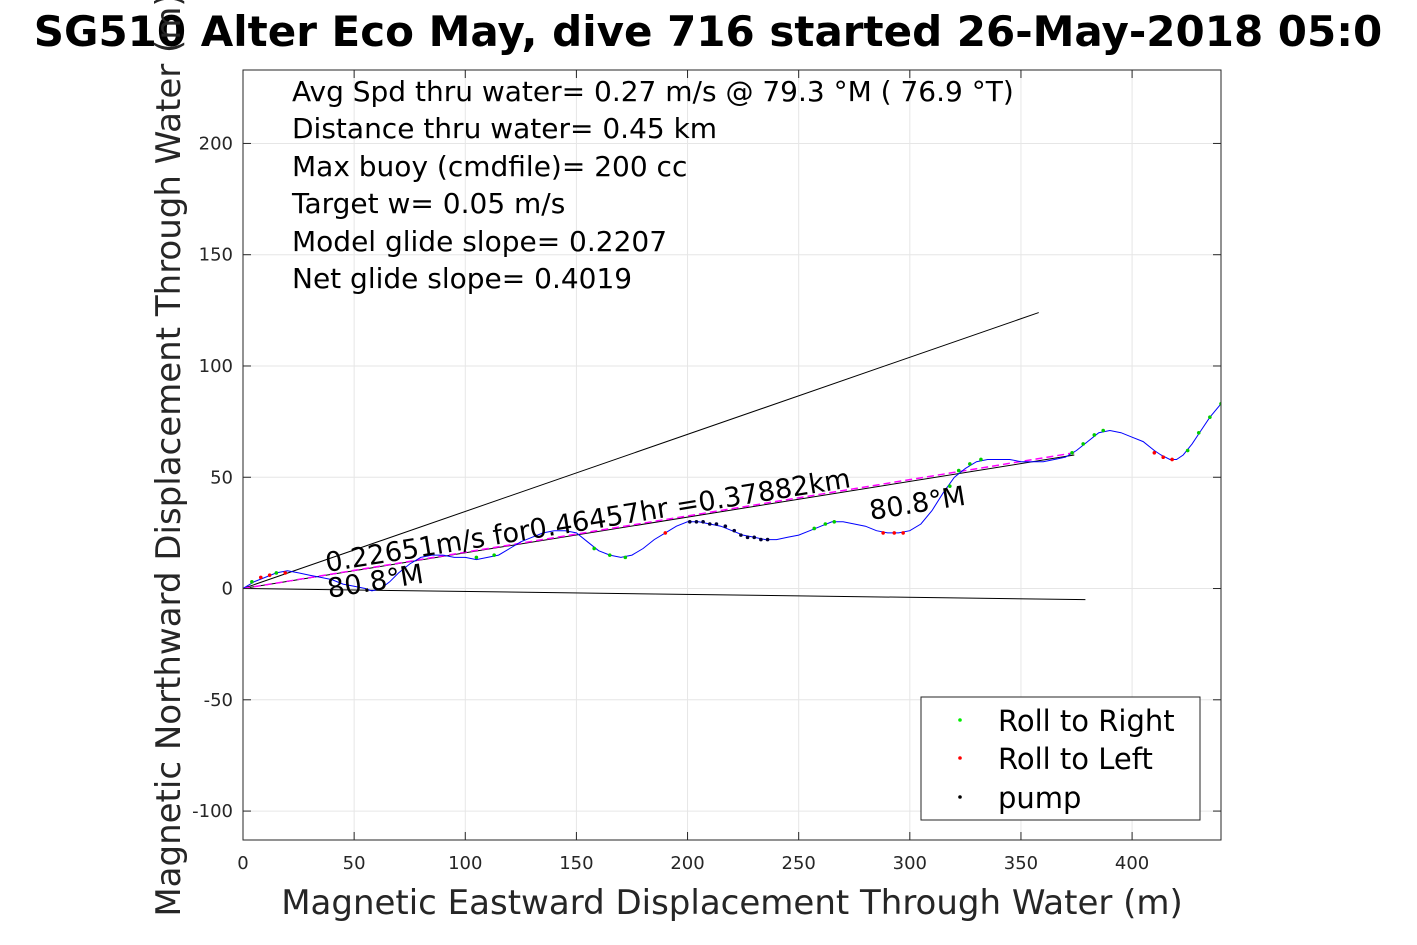 This screenshot has width=1417, height=945. I want to click on y-tick-label: 200, so click(216, 143).